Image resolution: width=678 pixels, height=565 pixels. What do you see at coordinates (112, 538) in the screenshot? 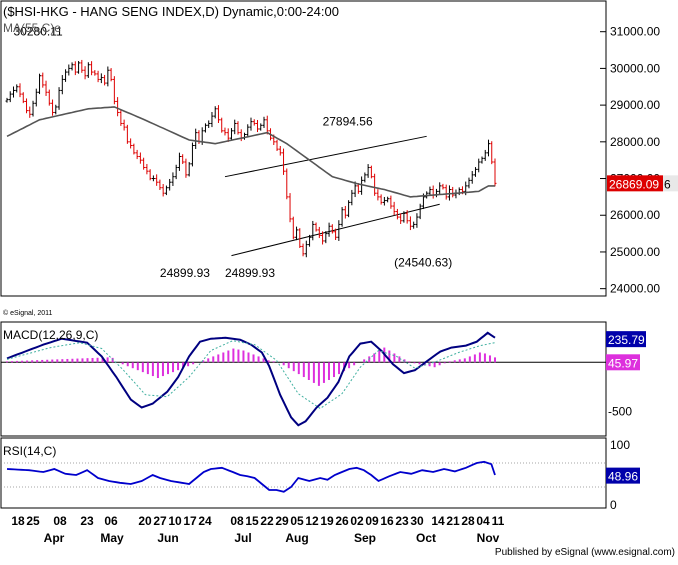
I see `x-month-label: May` at bounding box center [112, 538].